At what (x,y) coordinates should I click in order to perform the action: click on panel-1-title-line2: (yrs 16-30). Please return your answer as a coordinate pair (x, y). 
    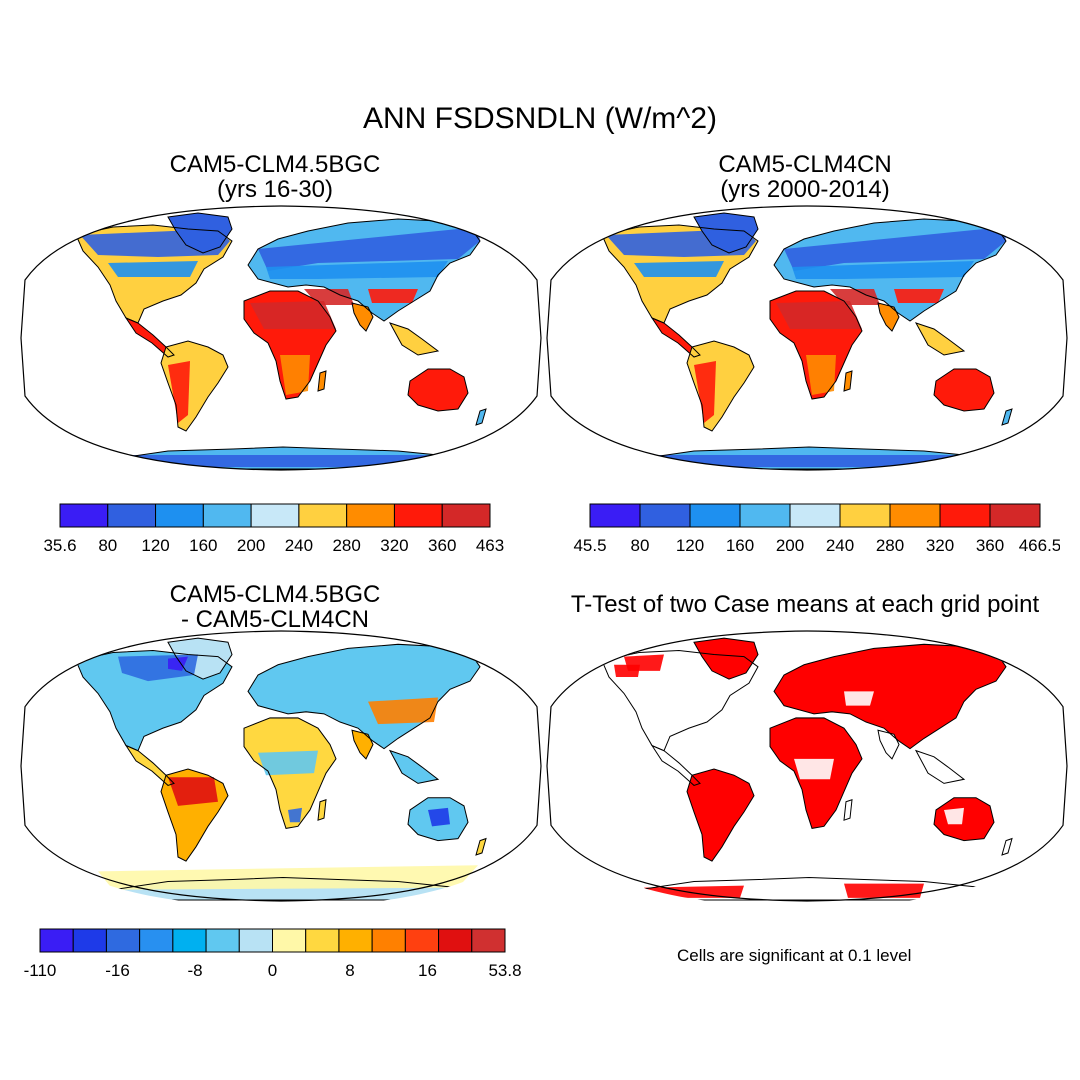
    Looking at the image, I should click on (275, 190).